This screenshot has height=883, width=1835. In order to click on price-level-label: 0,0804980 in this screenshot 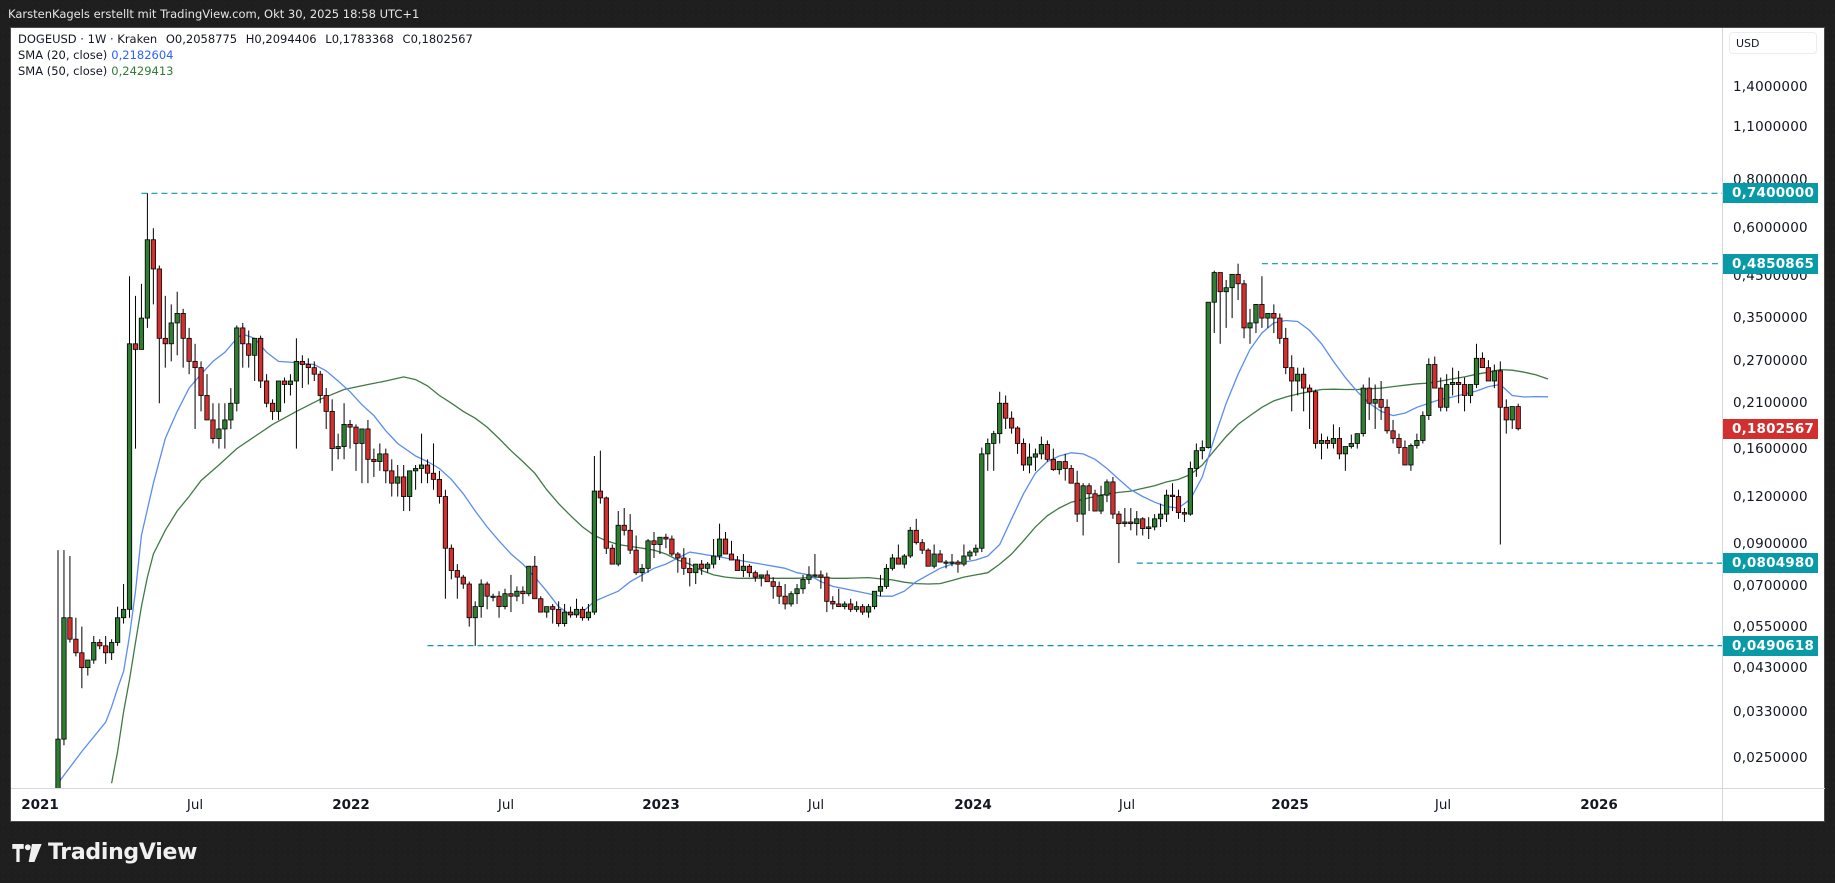, I will do `click(1771, 563)`.